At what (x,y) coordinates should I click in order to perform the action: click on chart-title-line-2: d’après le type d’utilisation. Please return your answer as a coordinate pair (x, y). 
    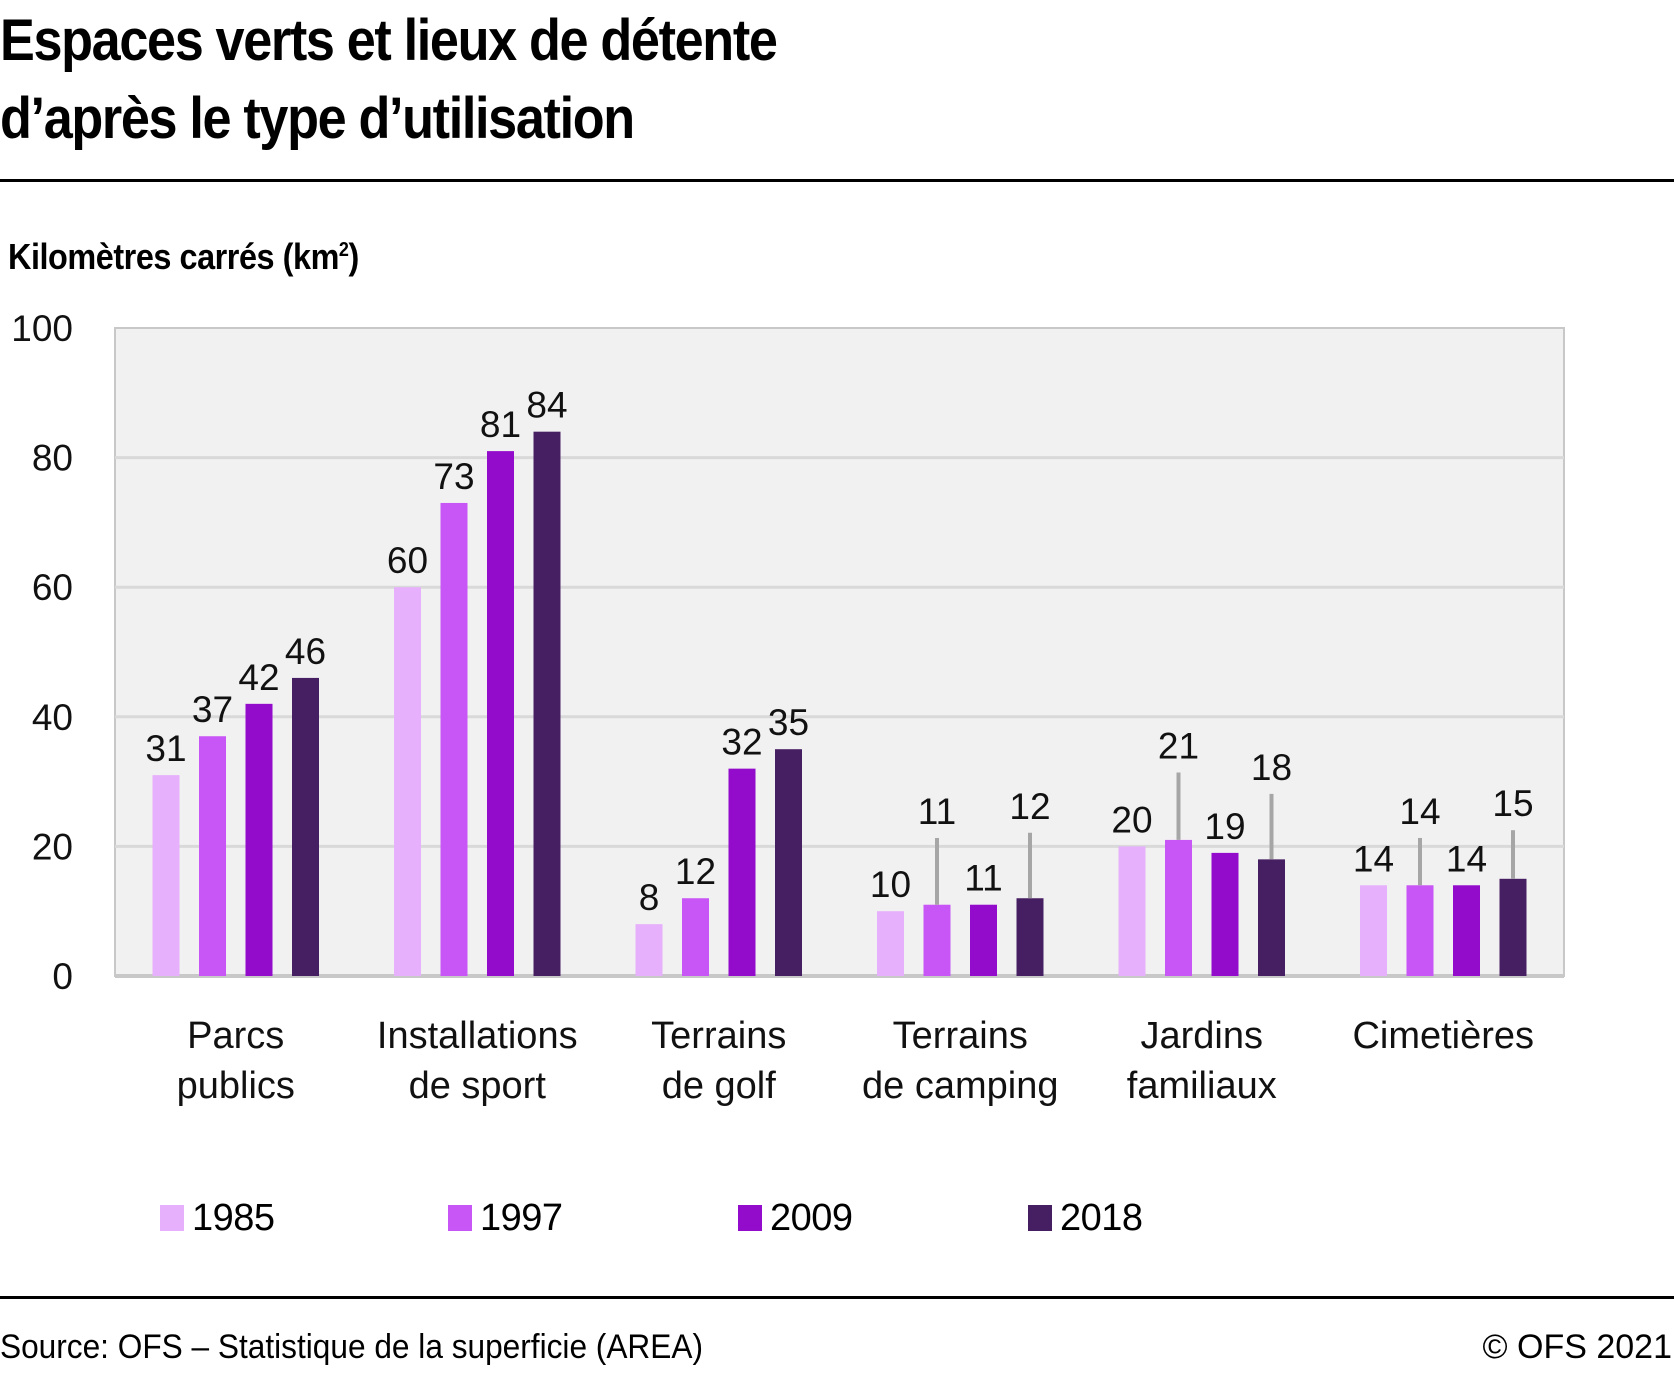
    Looking at the image, I should click on (317, 118).